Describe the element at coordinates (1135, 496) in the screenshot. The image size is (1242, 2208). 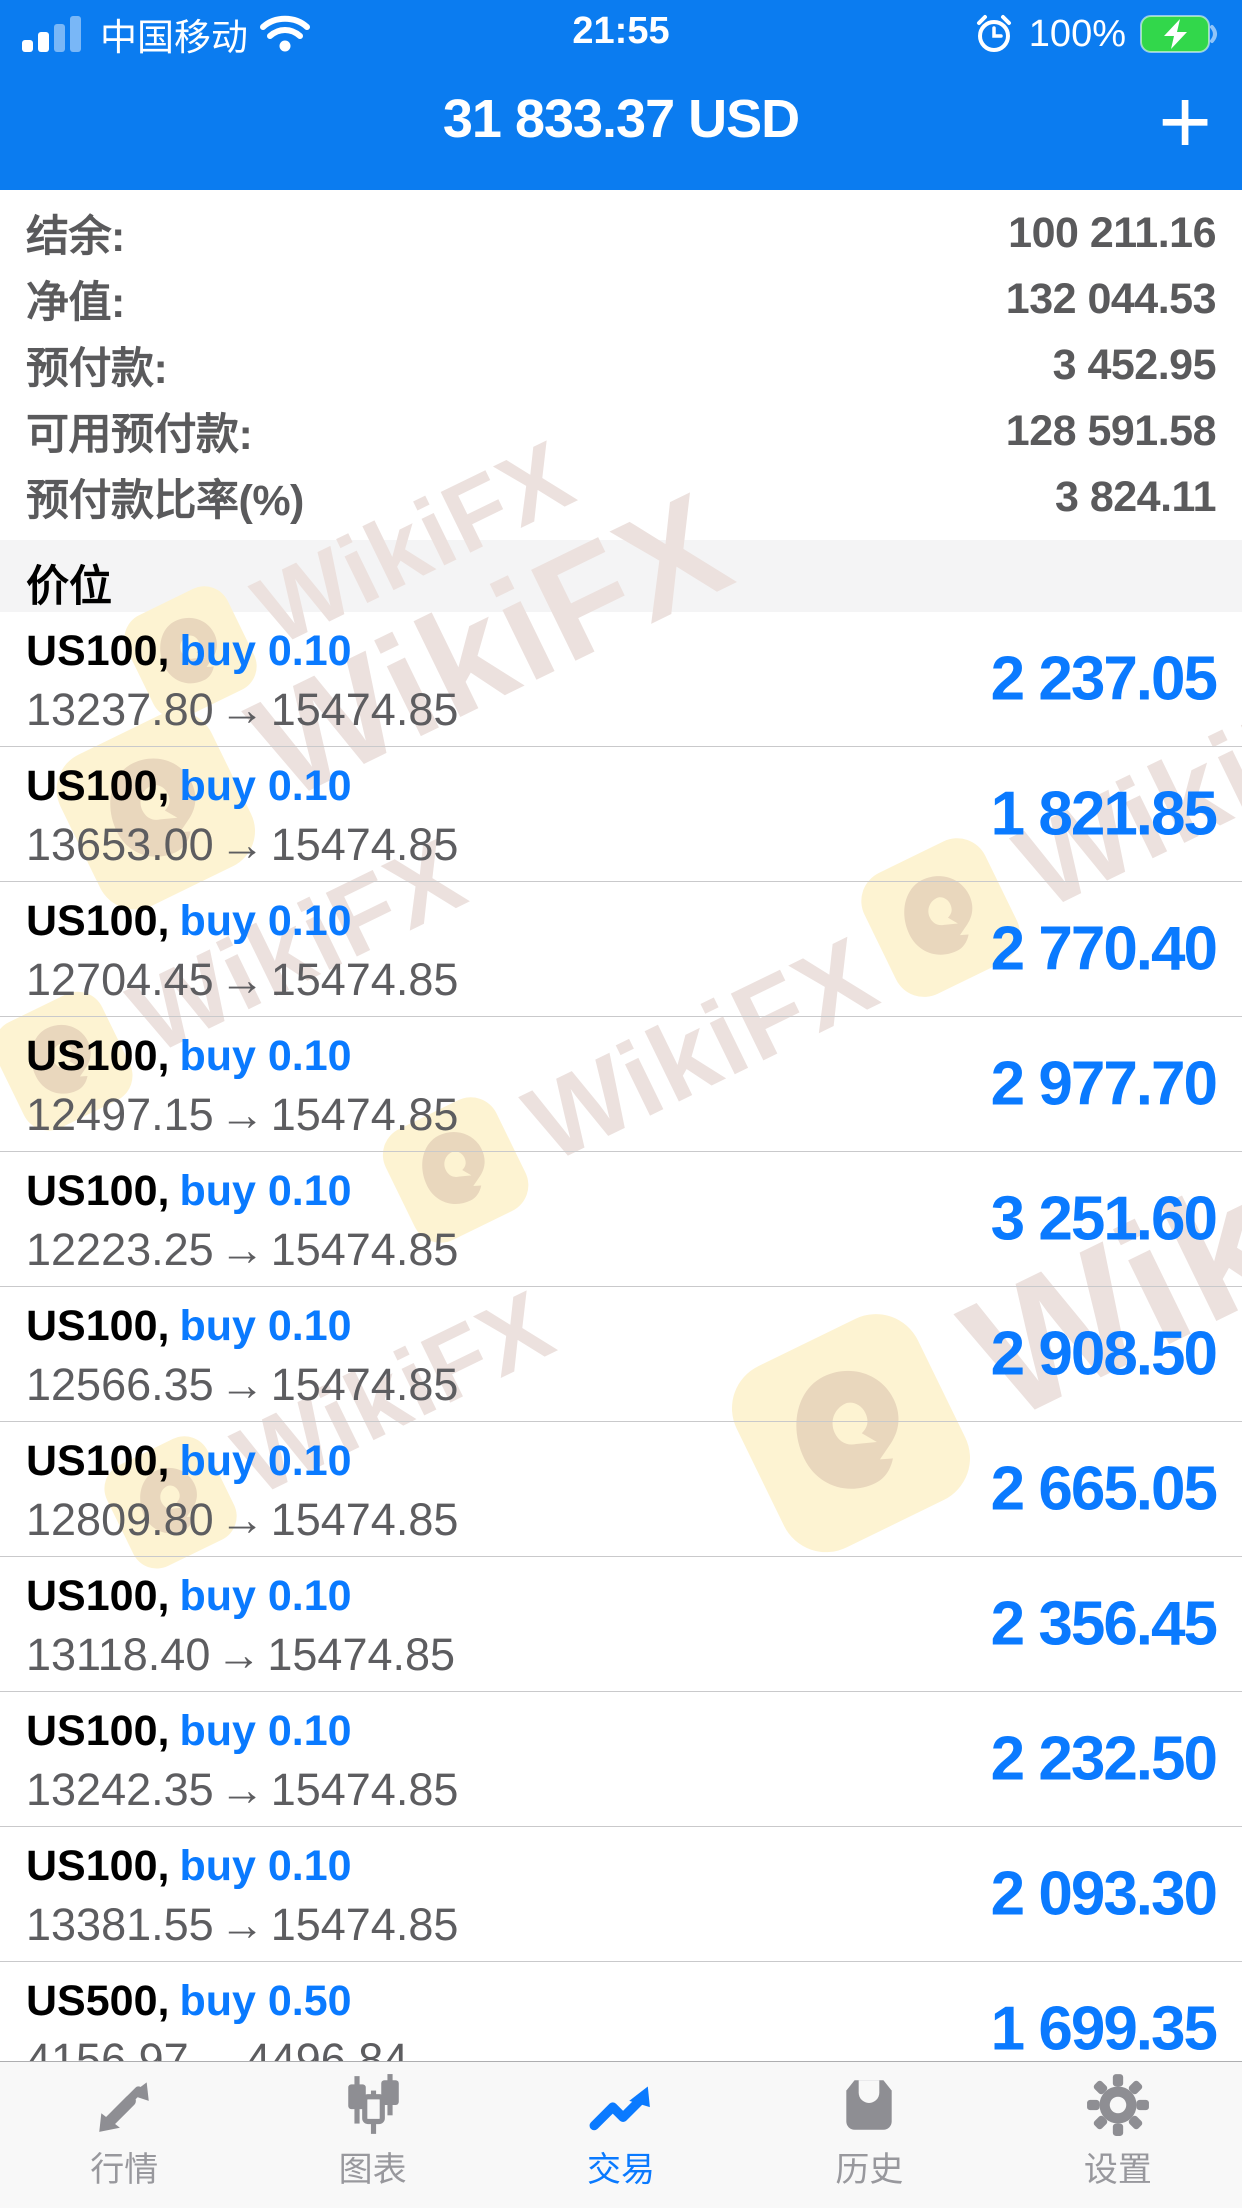
I see `account-value: 3 824.11` at that location.